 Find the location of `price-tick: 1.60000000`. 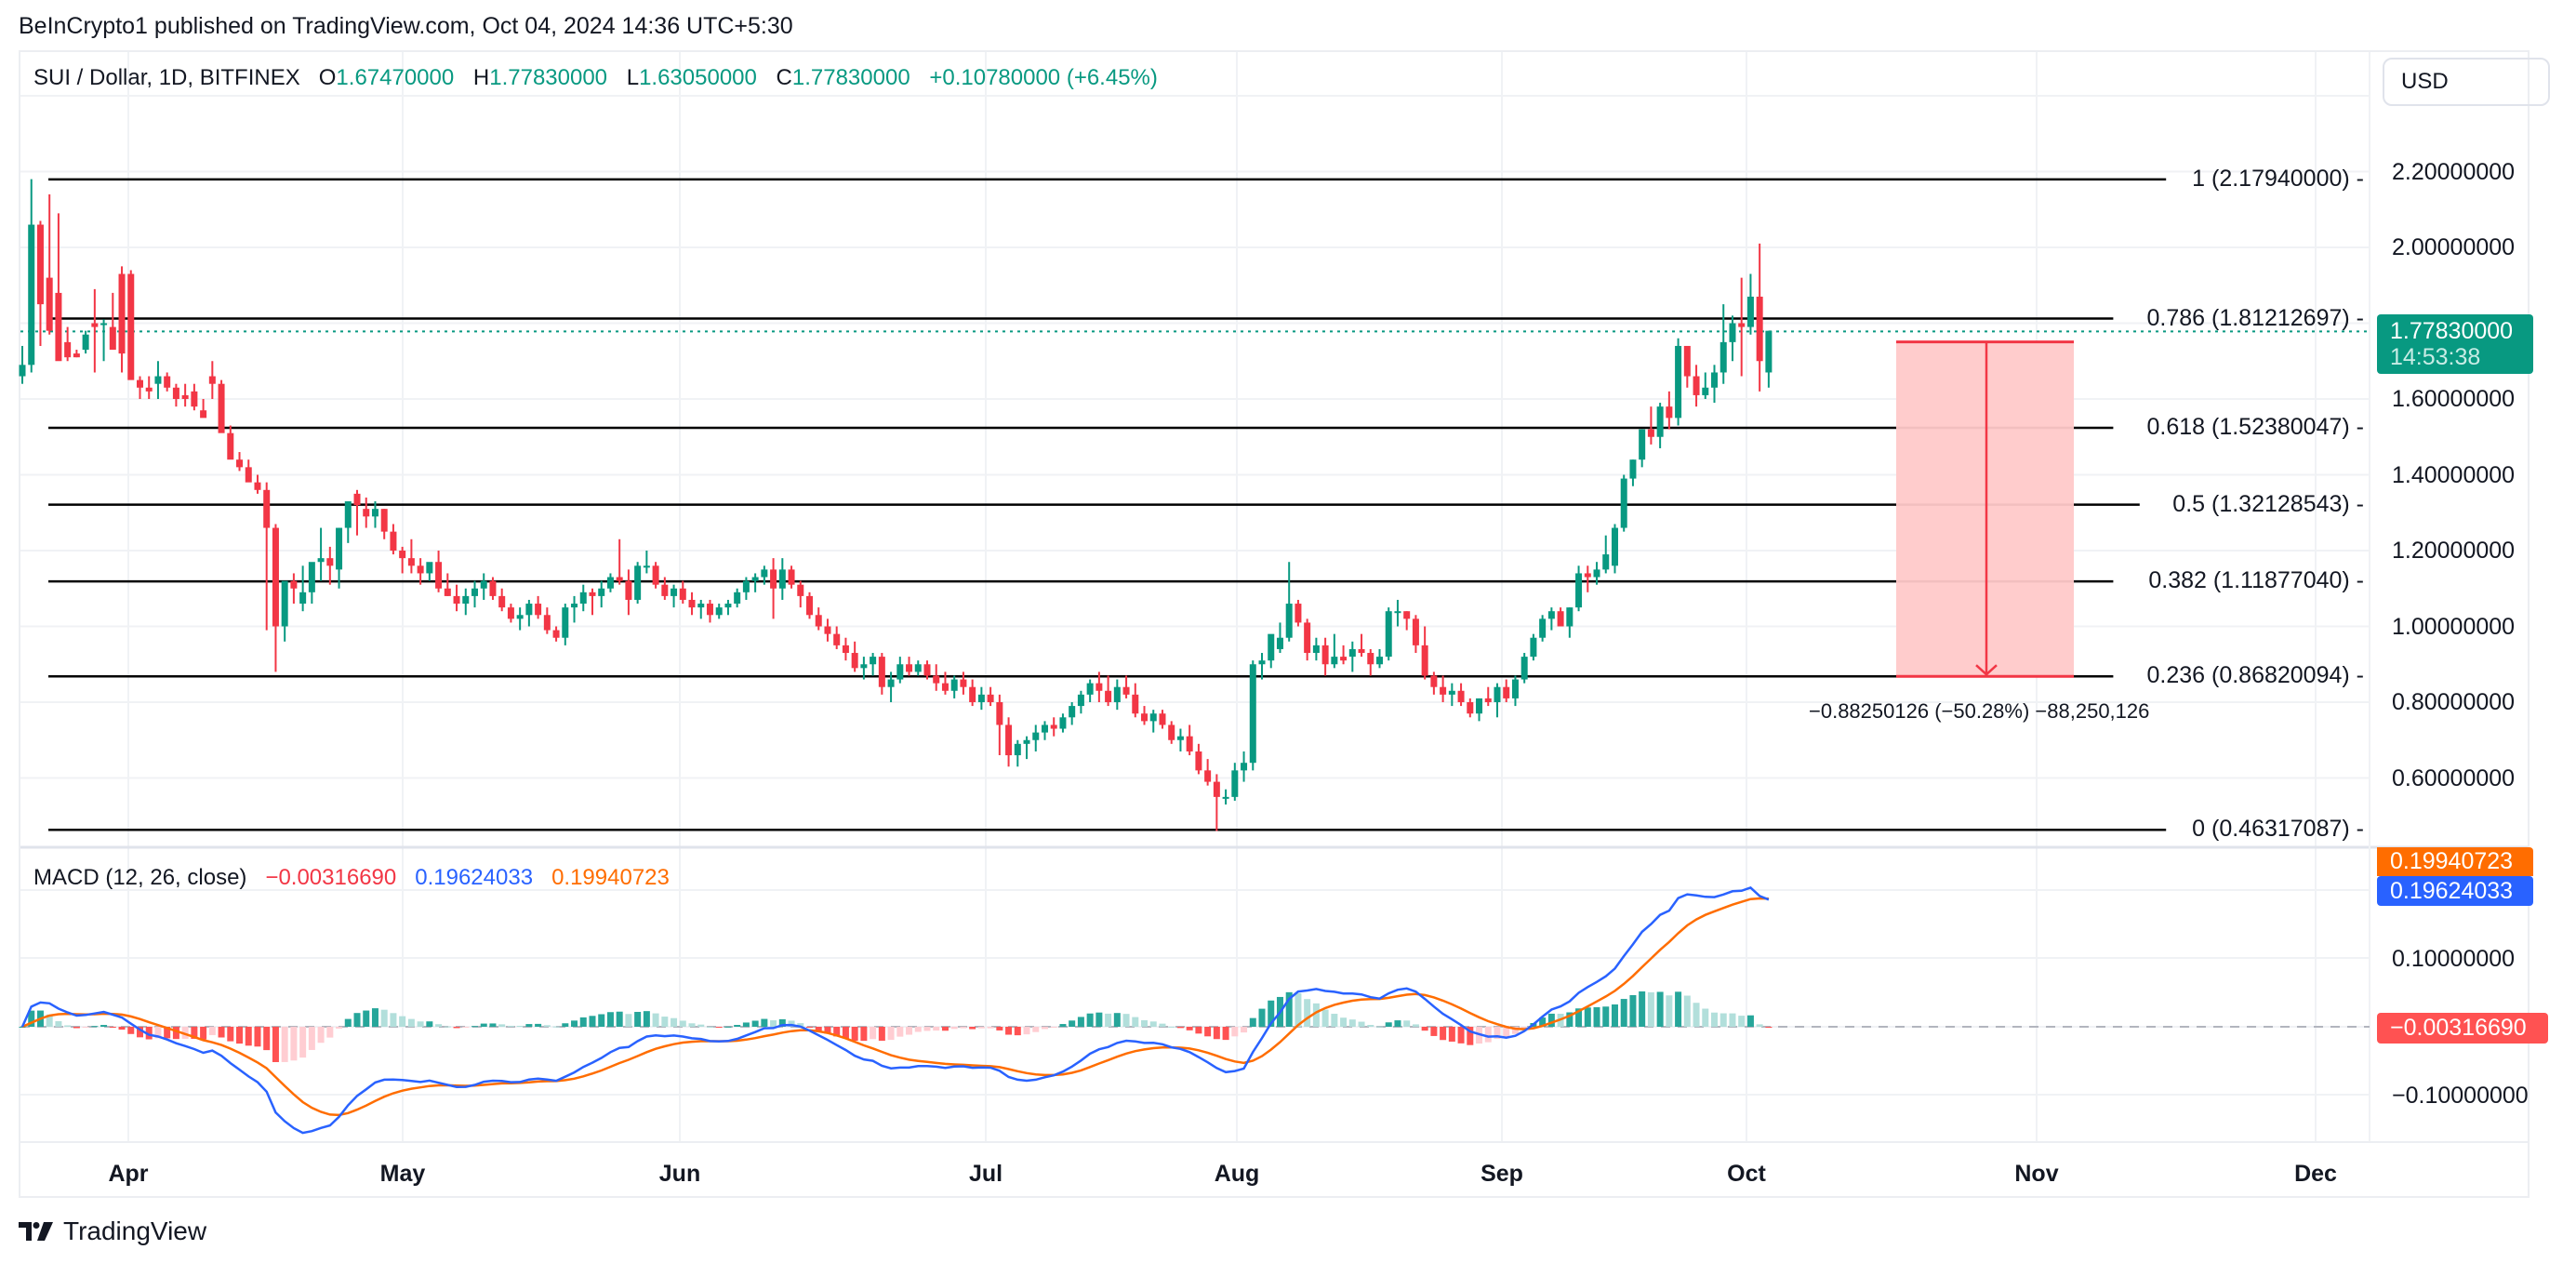

price-tick: 1.60000000 is located at coordinates (2454, 399).